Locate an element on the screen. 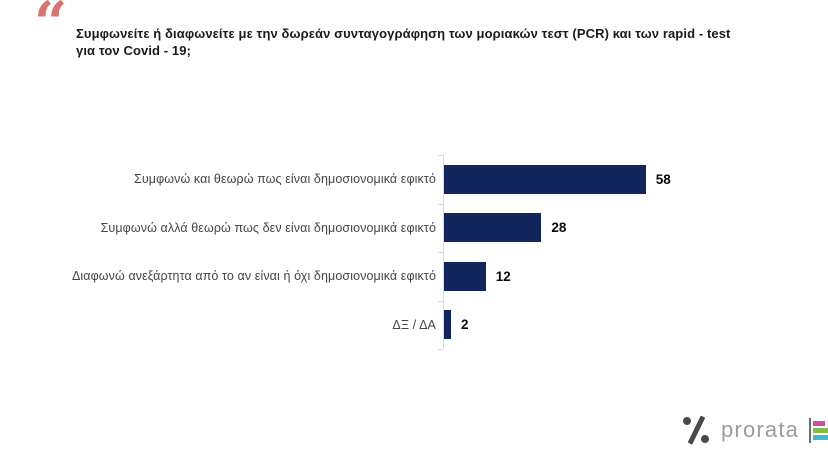 Image resolution: width=828 pixels, height=462 pixels. chart-icon-bar-green is located at coordinates (820, 430).